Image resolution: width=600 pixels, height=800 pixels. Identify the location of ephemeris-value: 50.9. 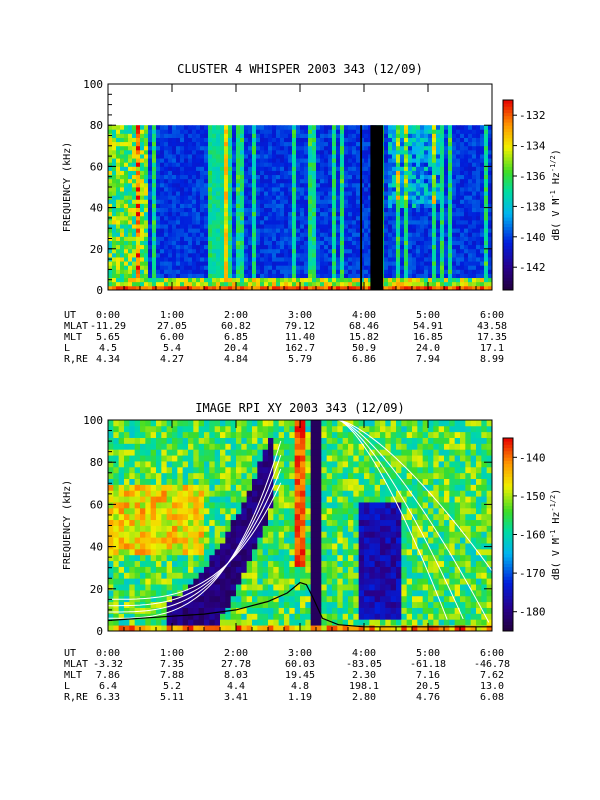
(364, 348).